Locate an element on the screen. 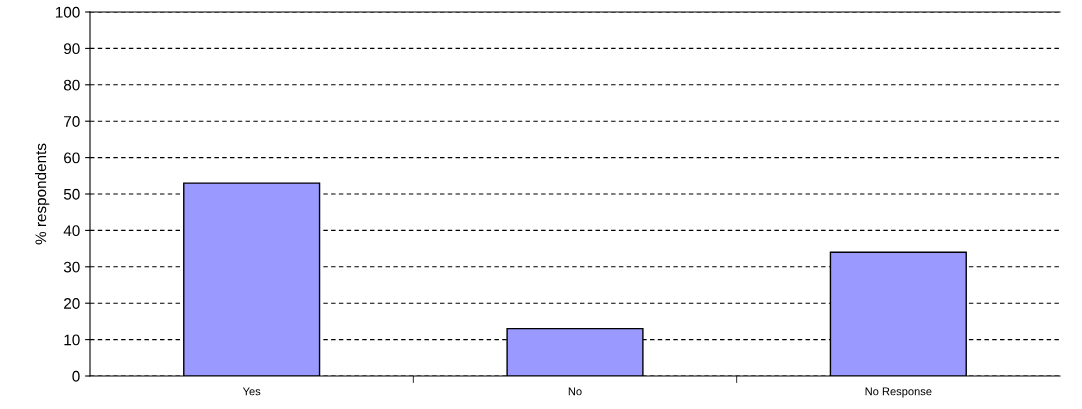  x-tick-label: No Response is located at coordinates (898, 392).